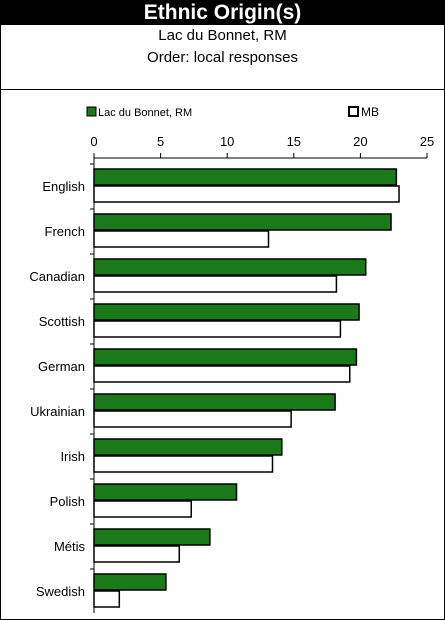 This screenshot has height=620, width=445. What do you see at coordinates (222, 35) in the screenshot?
I see `chart-subtitle-location: Lac du Bonnet, RM` at bounding box center [222, 35].